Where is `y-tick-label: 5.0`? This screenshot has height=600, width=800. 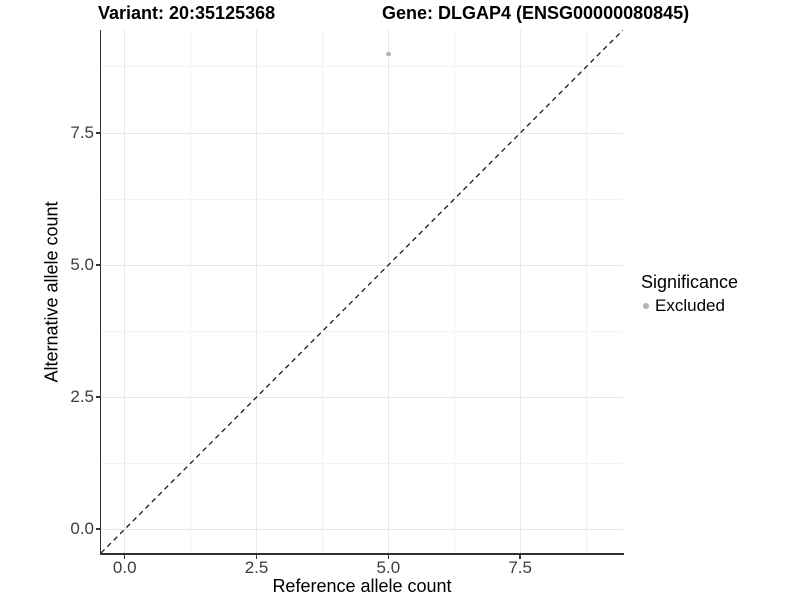 y-tick-label: 5.0 is located at coordinates (82, 265).